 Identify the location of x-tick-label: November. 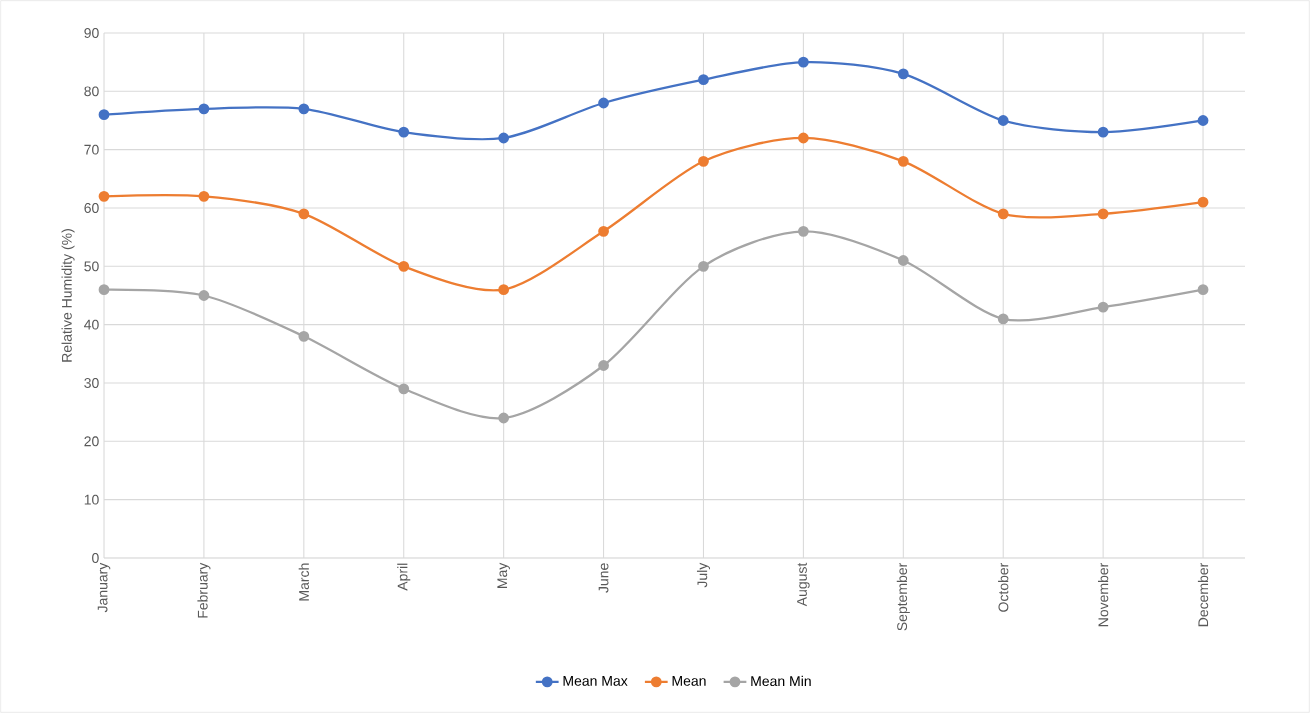
(1103, 594).